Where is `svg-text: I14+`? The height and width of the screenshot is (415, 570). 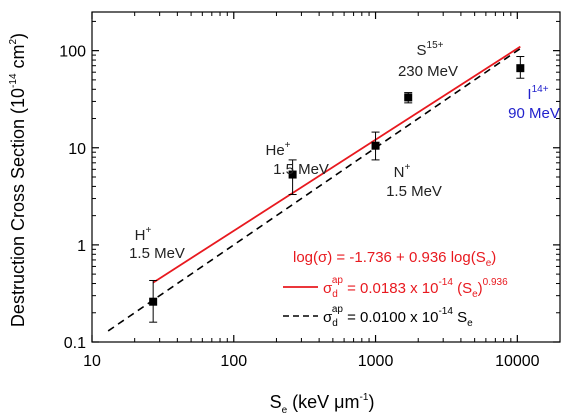
svg-text: I14+ is located at coordinates (537, 93).